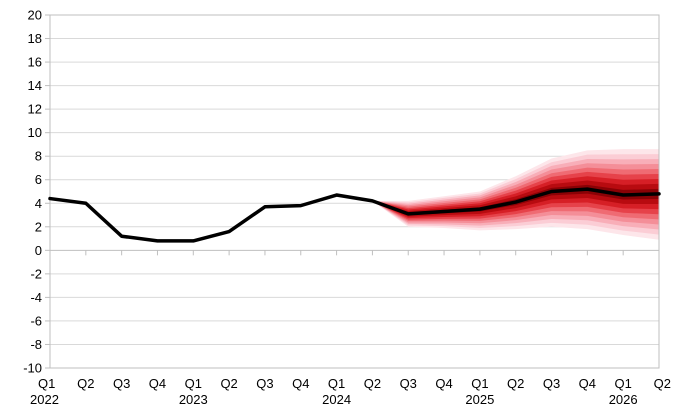 Image resolution: width=681 pixels, height=409 pixels. What do you see at coordinates (35, 132) in the screenshot?
I see `y-tick-label: 10` at bounding box center [35, 132].